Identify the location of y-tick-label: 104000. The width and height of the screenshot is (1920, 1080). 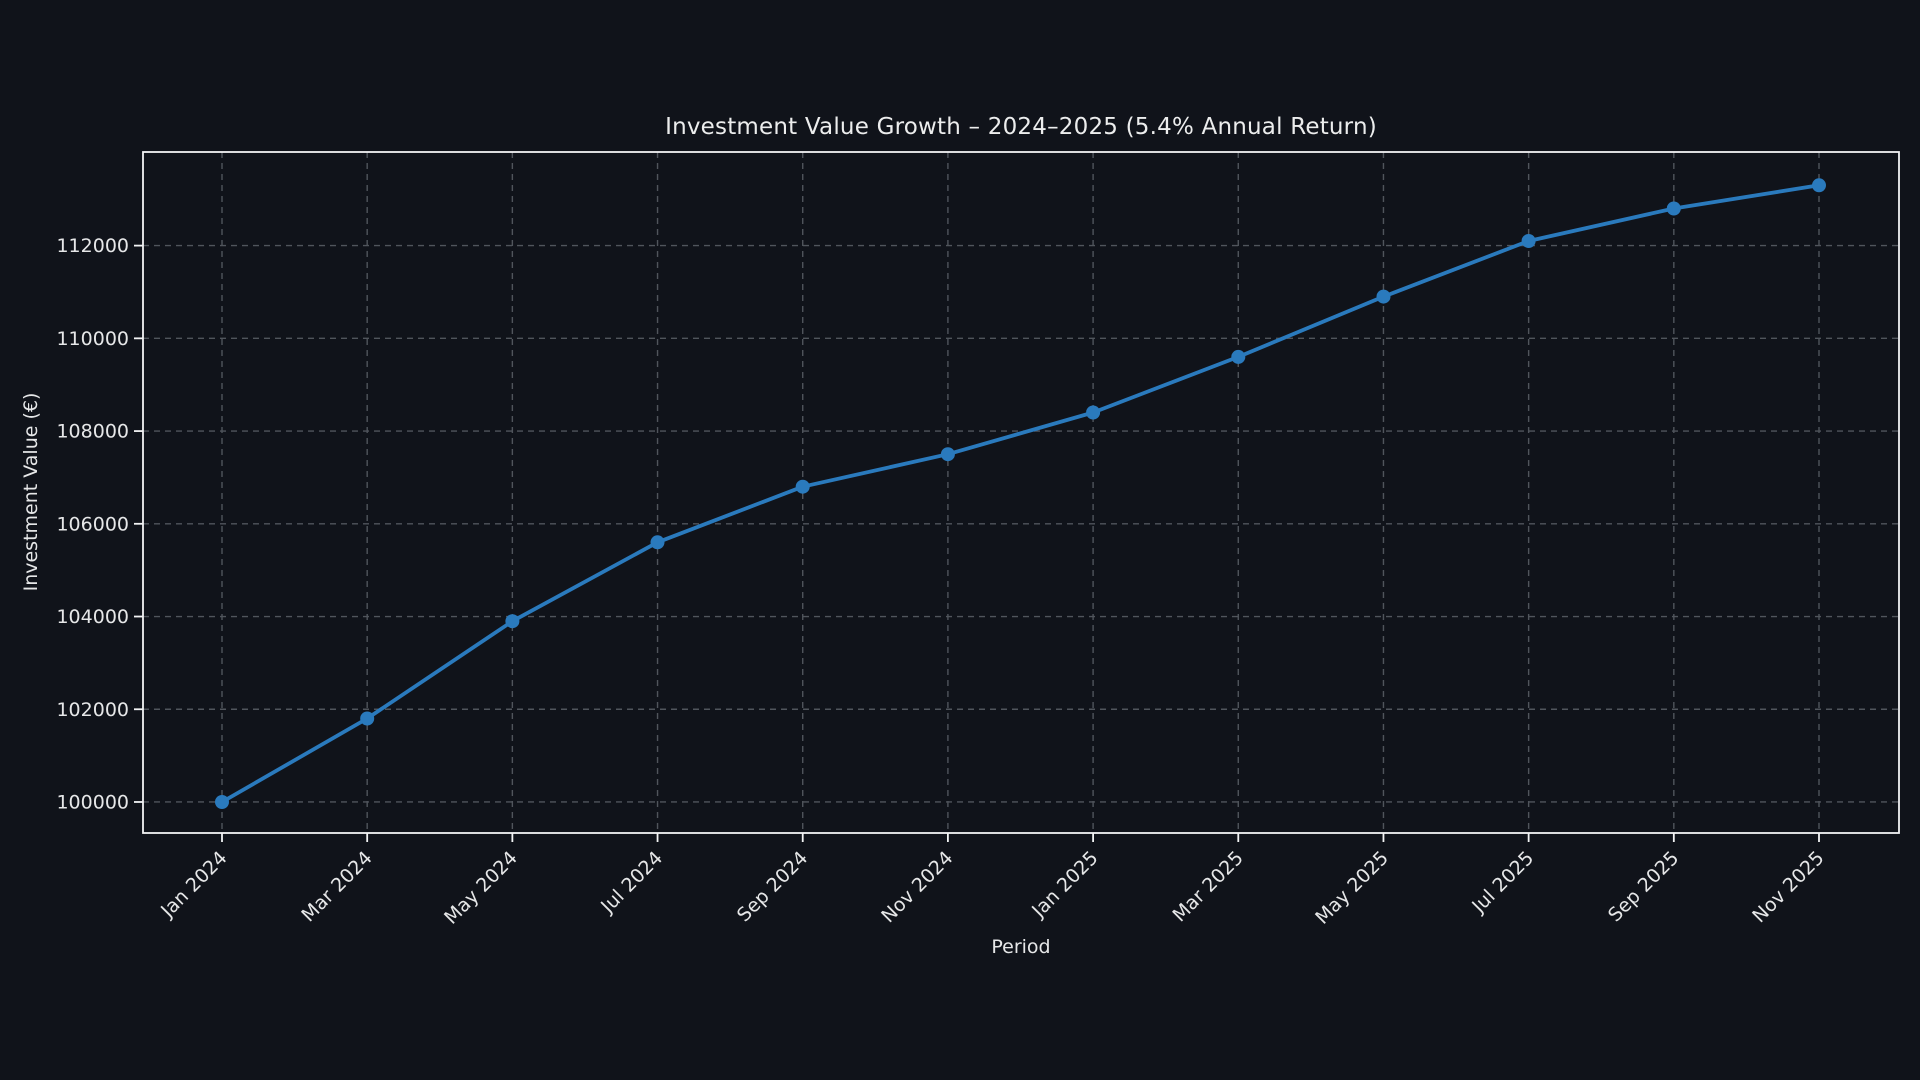
(92, 617).